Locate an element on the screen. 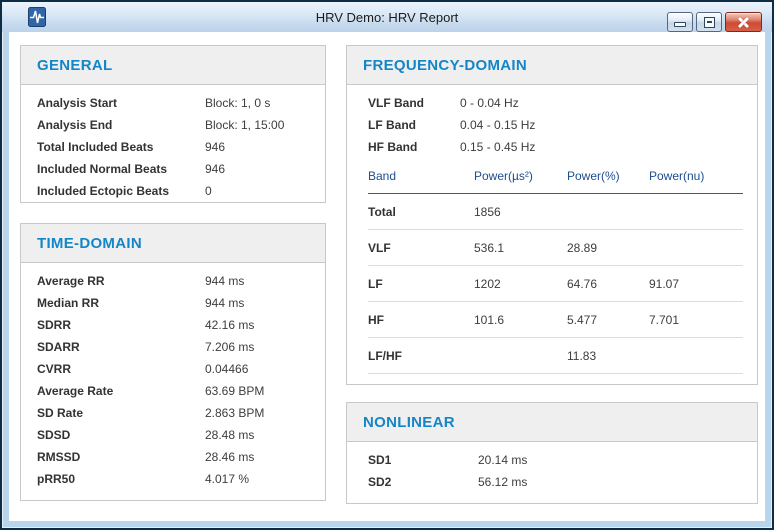  nonlinear-panel-header: NONLINEAR is located at coordinates (552, 422).